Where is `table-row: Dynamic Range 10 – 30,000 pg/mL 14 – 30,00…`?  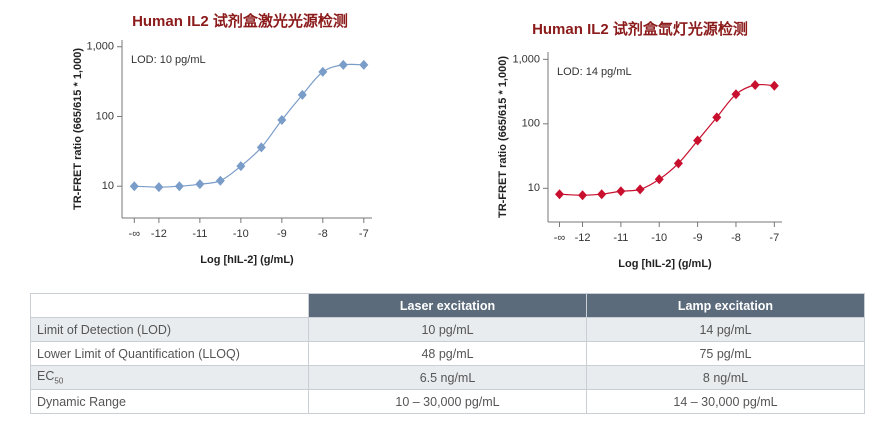 table-row: Dynamic Range 10 – 30,000 pg/mL 14 – 30,00… is located at coordinates (447, 401).